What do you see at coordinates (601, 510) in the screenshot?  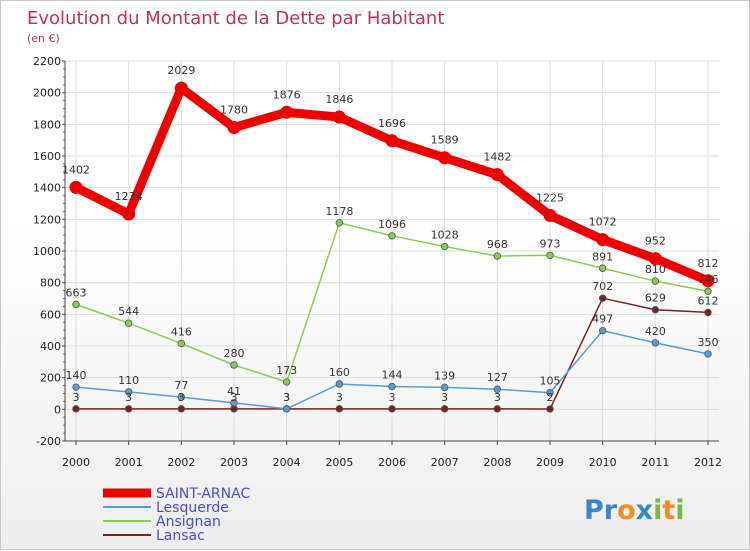 I see `brand-part-pr: Pr` at bounding box center [601, 510].